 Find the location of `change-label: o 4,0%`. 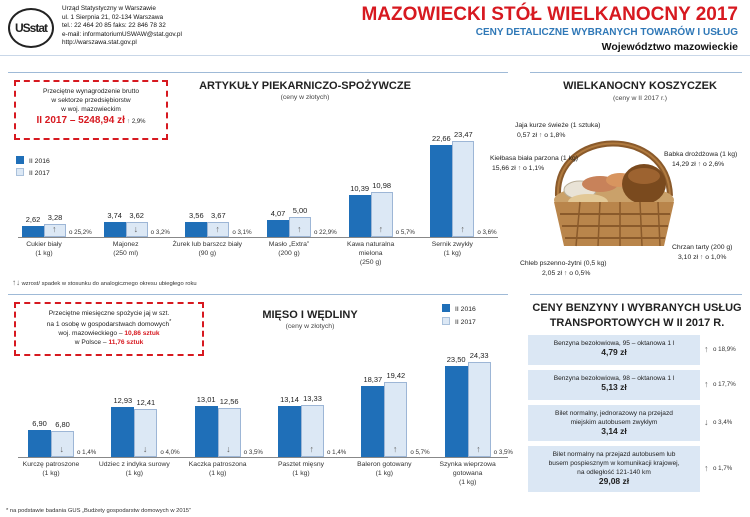

change-label: o 4,0% is located at coordinates (170, 452).